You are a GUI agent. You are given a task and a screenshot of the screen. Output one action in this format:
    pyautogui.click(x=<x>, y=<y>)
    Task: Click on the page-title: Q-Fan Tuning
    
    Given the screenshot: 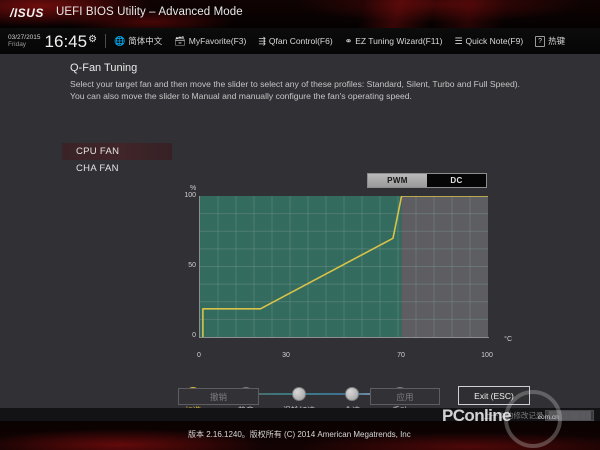 What is the action you would take?
    pyautogui.click(x=104, y=68)
    